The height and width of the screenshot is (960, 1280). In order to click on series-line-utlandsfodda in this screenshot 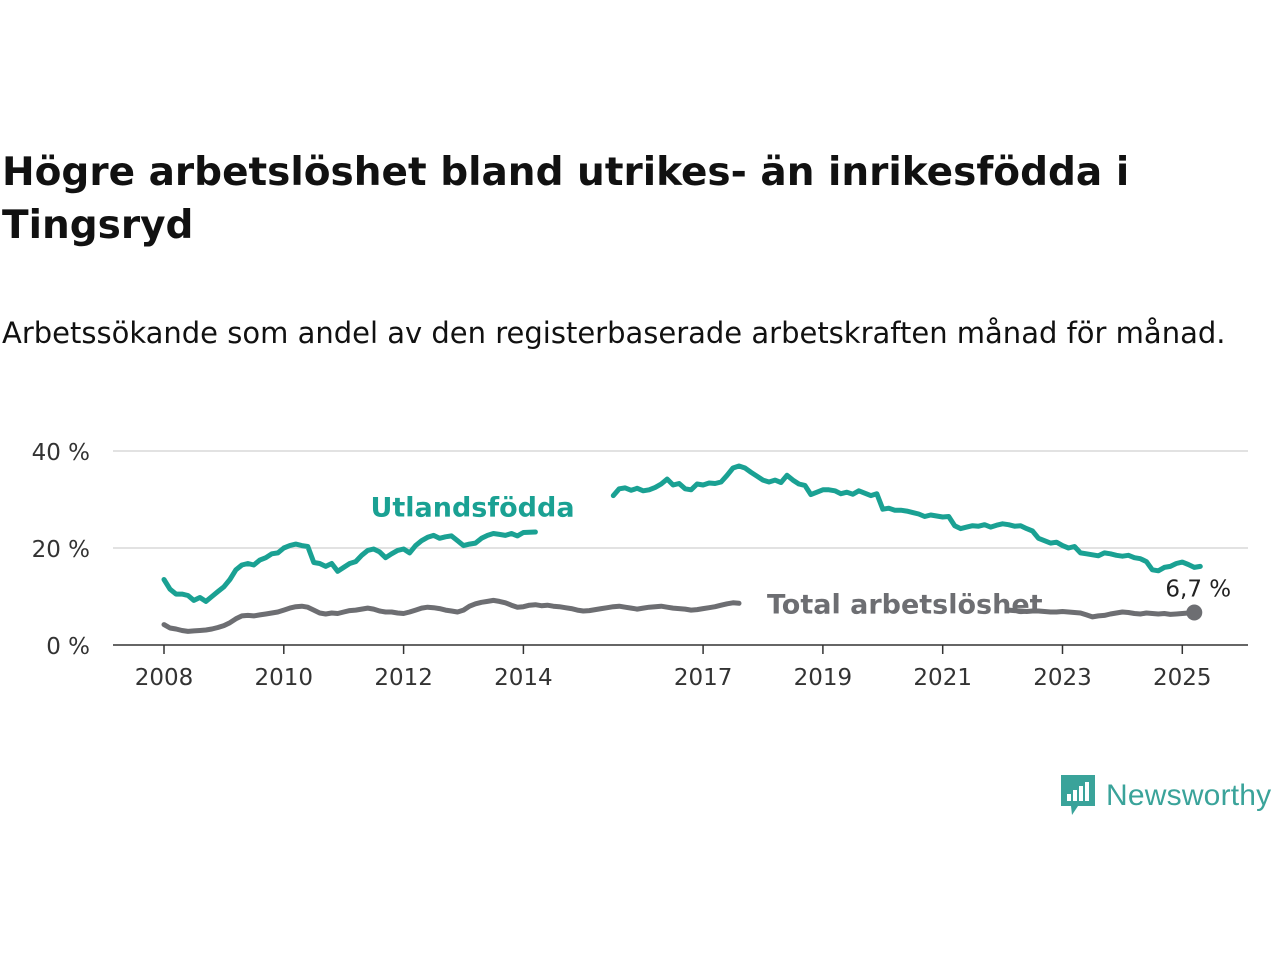, I will do `click(682, 533)`.